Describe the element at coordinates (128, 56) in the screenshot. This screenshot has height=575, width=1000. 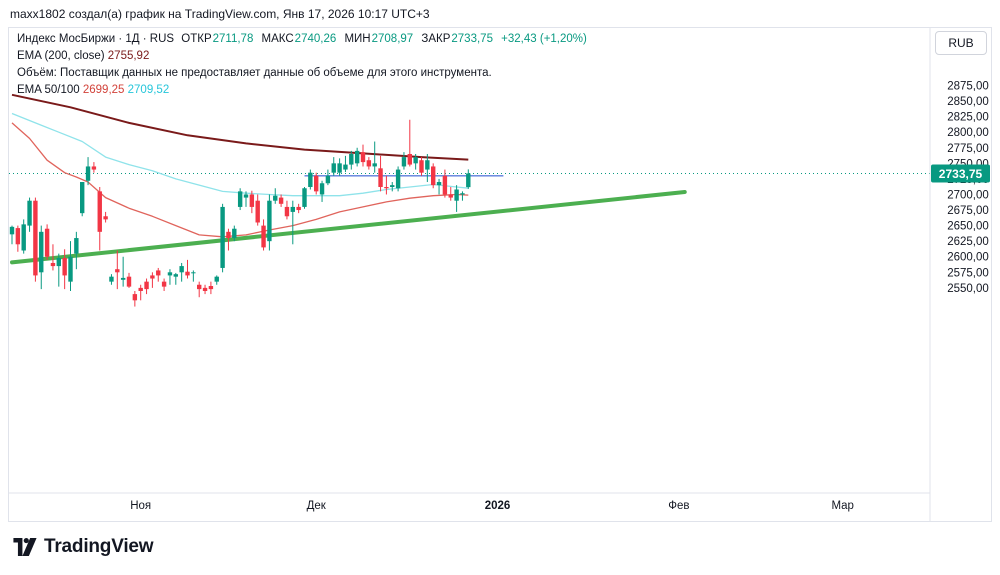
I see `ema200-value: 2755,92` at that location.